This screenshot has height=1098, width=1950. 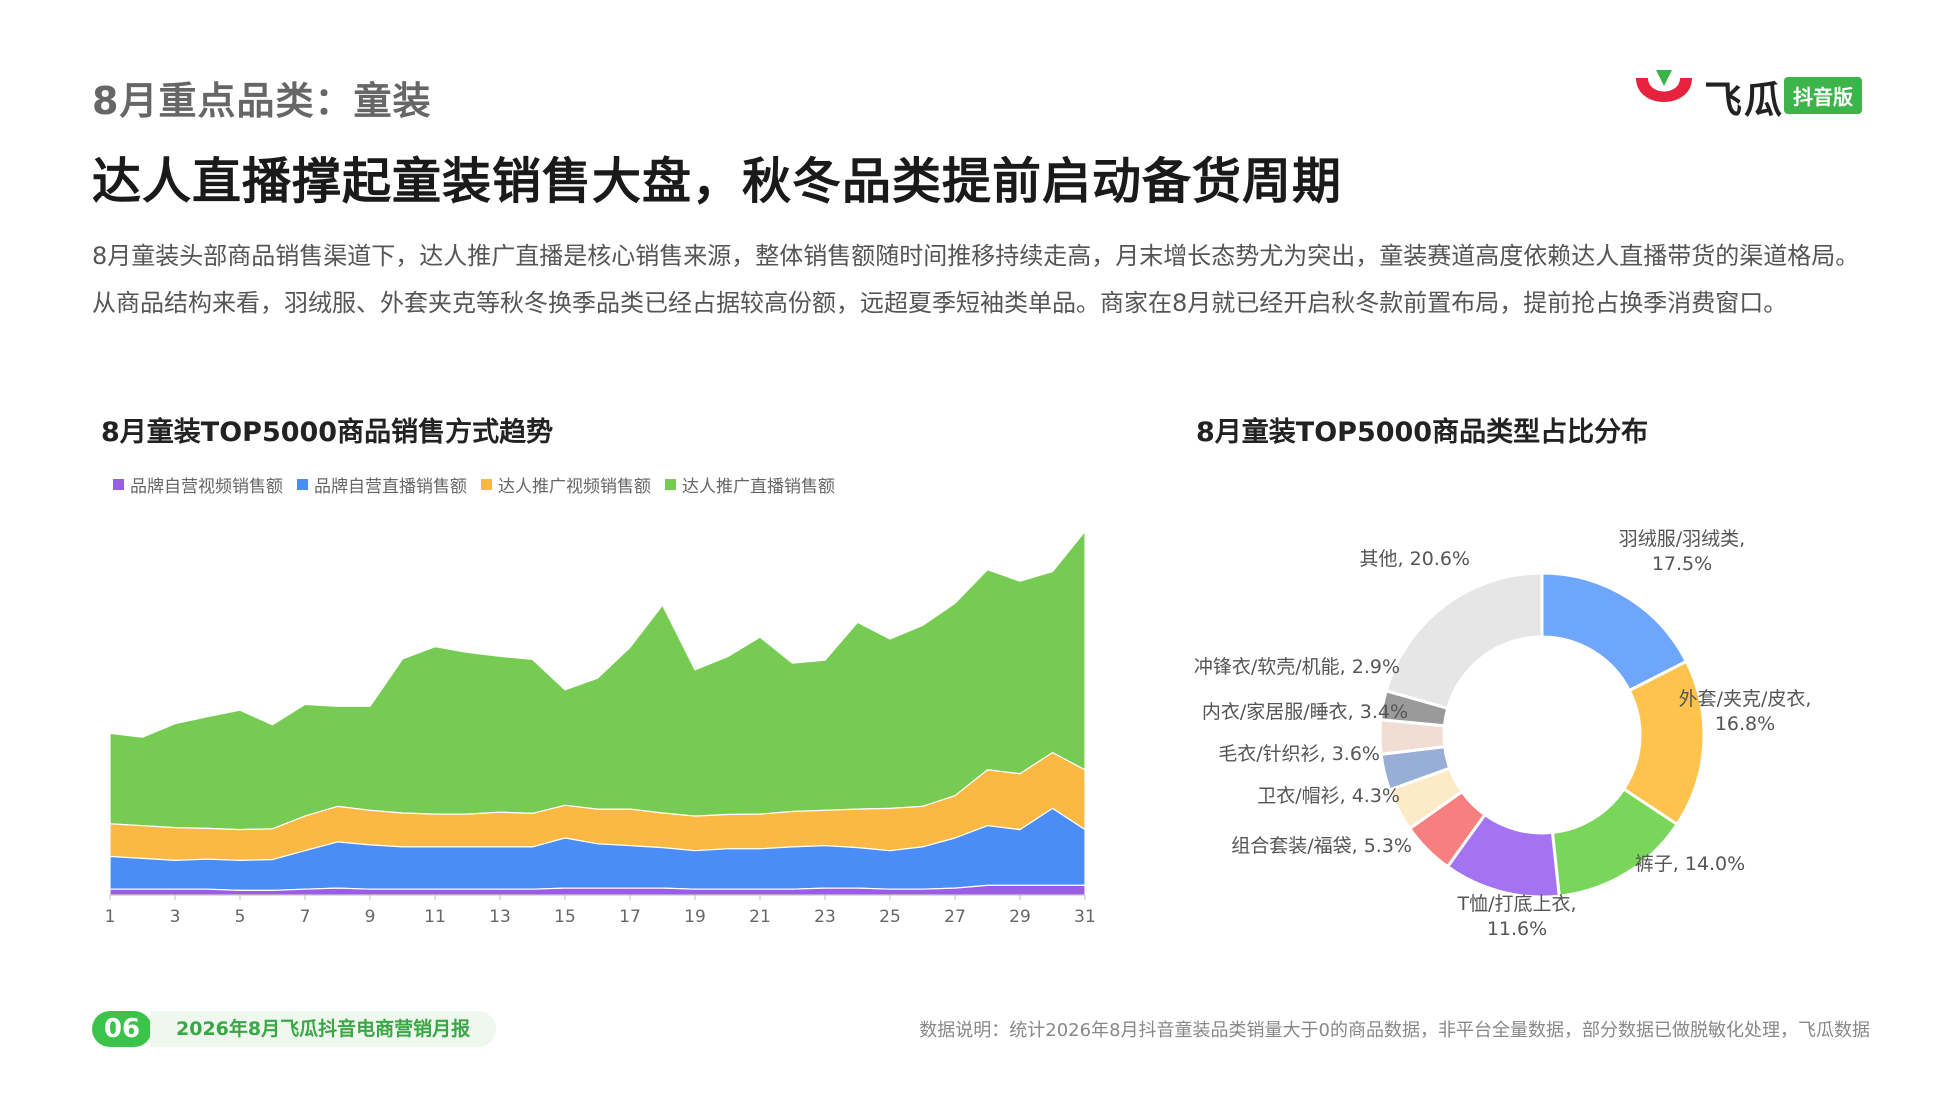 What do you see at coordinates (1085, 917) in the screenshot?
I see `x-tick-label: 31` at bounding box center [1085, 917].